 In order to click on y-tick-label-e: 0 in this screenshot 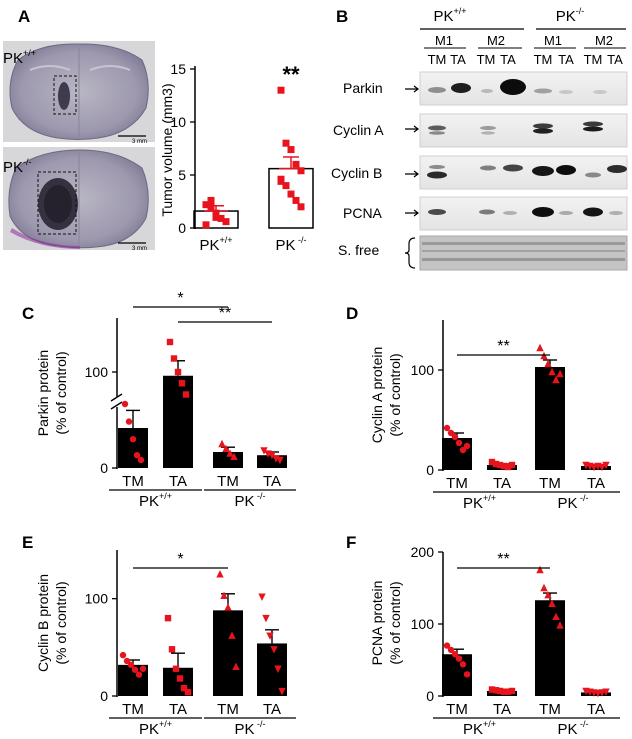, I will do `click(104, 696)`.